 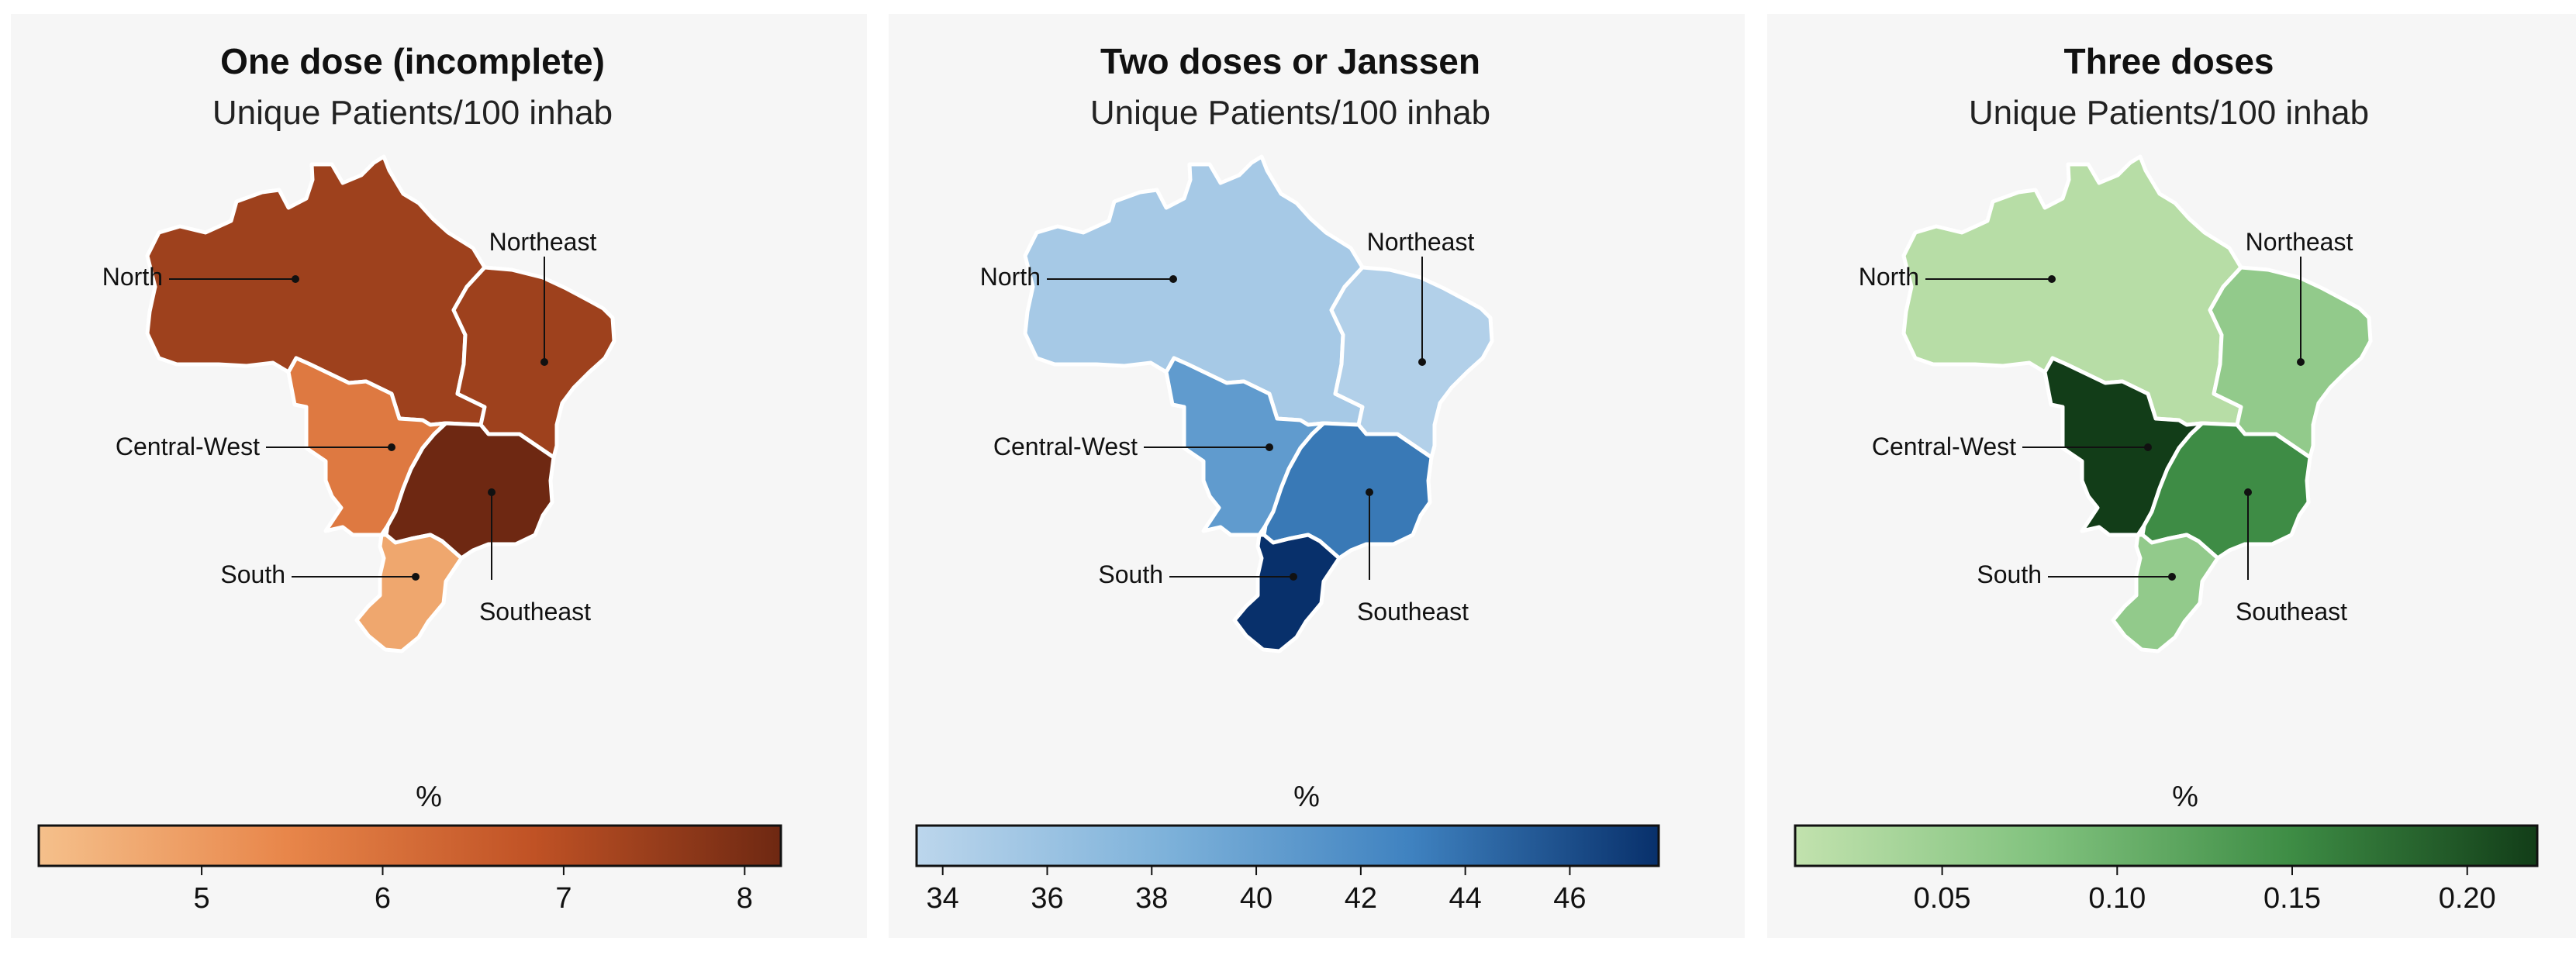 I want to click on colorbar-tick-label: 5, so click(x=202, y=899).